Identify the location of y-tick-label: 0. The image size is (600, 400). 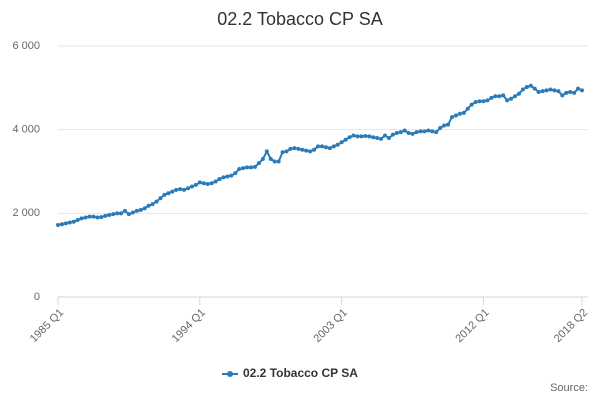
(37, 297).